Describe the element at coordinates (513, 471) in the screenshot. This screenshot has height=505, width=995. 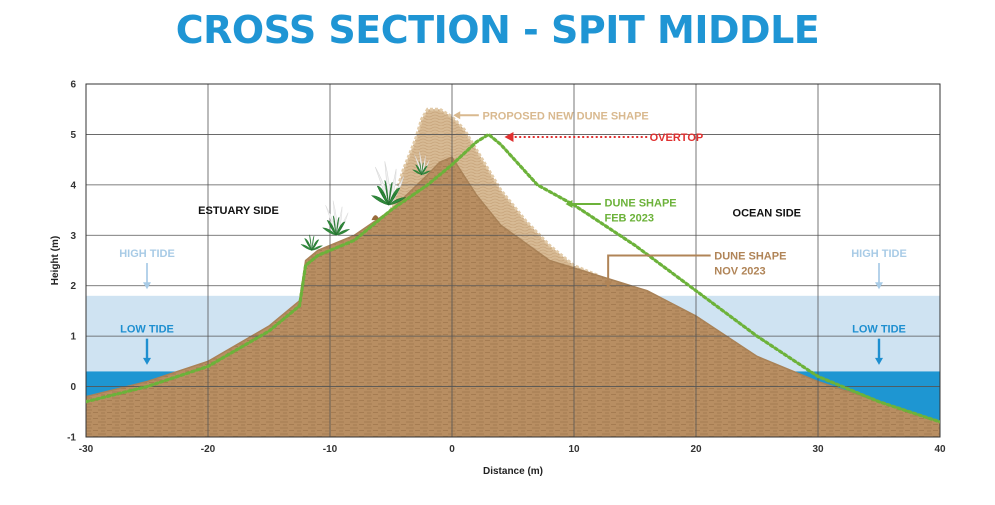
I see `x-axis-label: Distance (m)` at that location.